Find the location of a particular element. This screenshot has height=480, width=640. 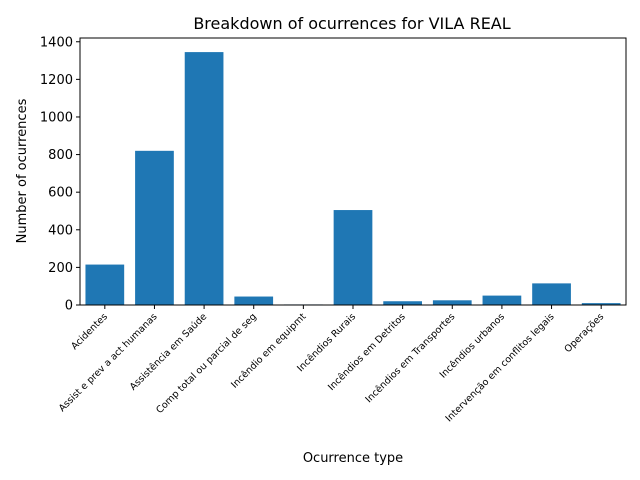

x-tick-label-10: Operações is located at coordinates (585, 333).